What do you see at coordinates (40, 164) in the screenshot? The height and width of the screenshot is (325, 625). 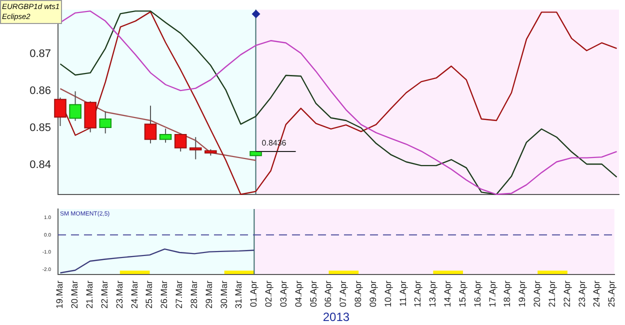 I see `y-tick-label: 0.84` at bounding box center [40, 164].